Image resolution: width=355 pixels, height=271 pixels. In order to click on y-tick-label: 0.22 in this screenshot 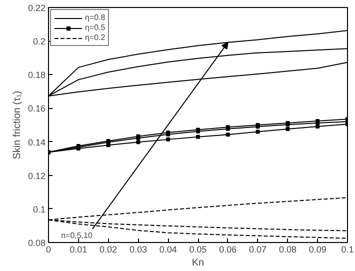, I will do `click(37, 8)`.